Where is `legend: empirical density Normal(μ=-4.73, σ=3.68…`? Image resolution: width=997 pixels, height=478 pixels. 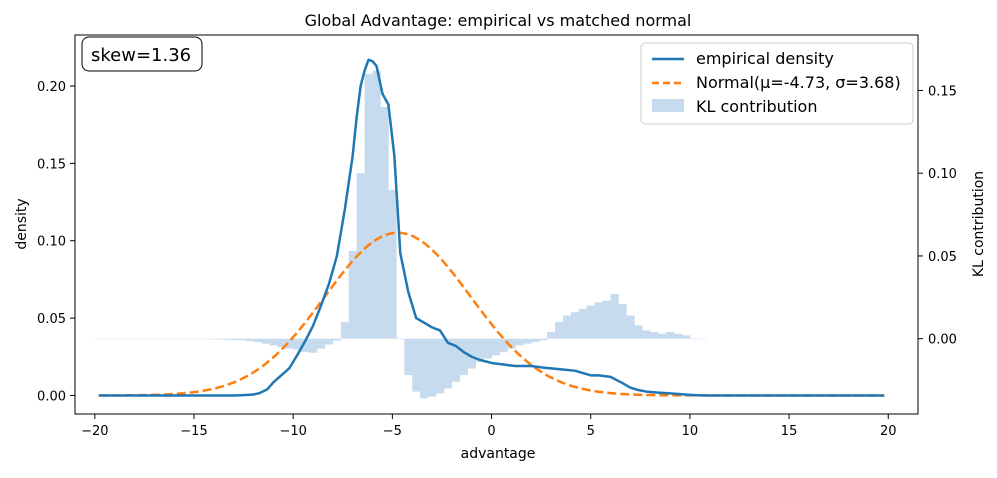 legend: empirical density Normal(μ=-4.73, σ=3.68… is located at coordinates (777, 83).